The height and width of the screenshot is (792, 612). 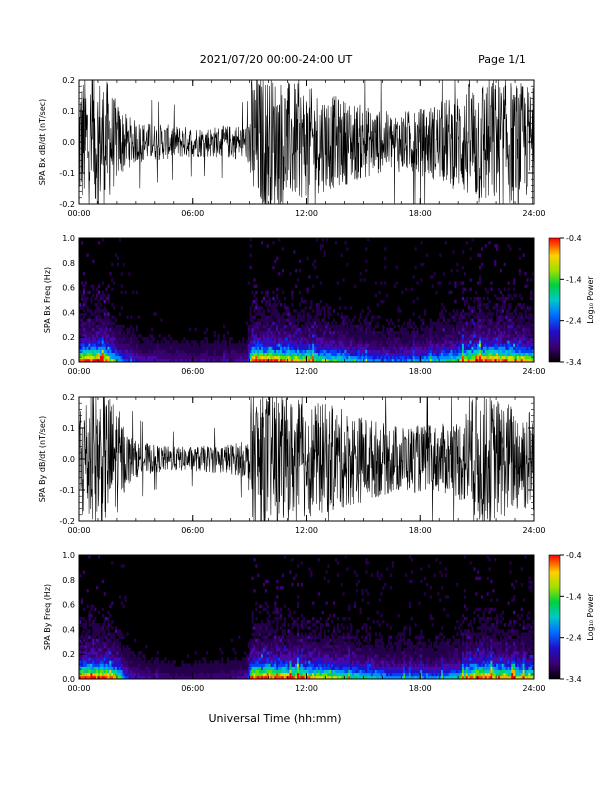 What do you see at coordinates (78, 530) in the screenshot?
I see `x-tick-label: 00:00` at bounding box center [78, 530].